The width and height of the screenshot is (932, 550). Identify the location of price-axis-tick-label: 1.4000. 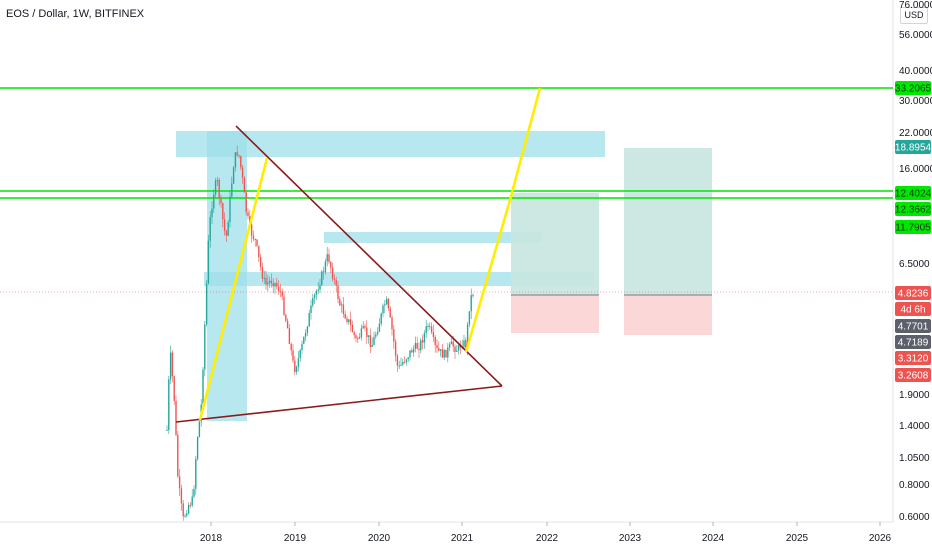
(914, 426).